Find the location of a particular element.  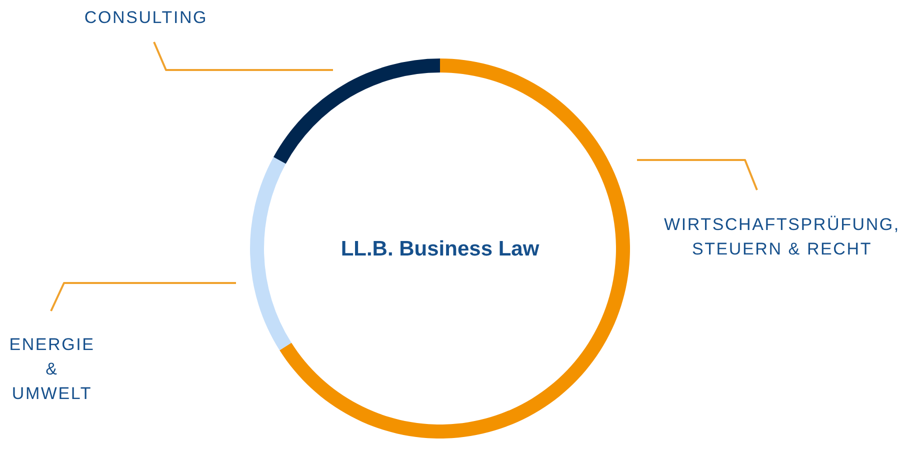

text: LL.B. Business Law is located at coordinates (440, 249).